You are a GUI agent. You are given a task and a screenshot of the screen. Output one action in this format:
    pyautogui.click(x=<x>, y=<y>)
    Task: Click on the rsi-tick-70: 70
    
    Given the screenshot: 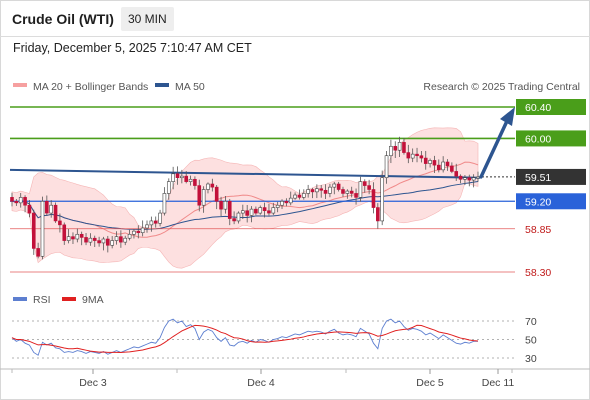 What is the action you would take?
    pyautogui.click(x=531, y=322)
    